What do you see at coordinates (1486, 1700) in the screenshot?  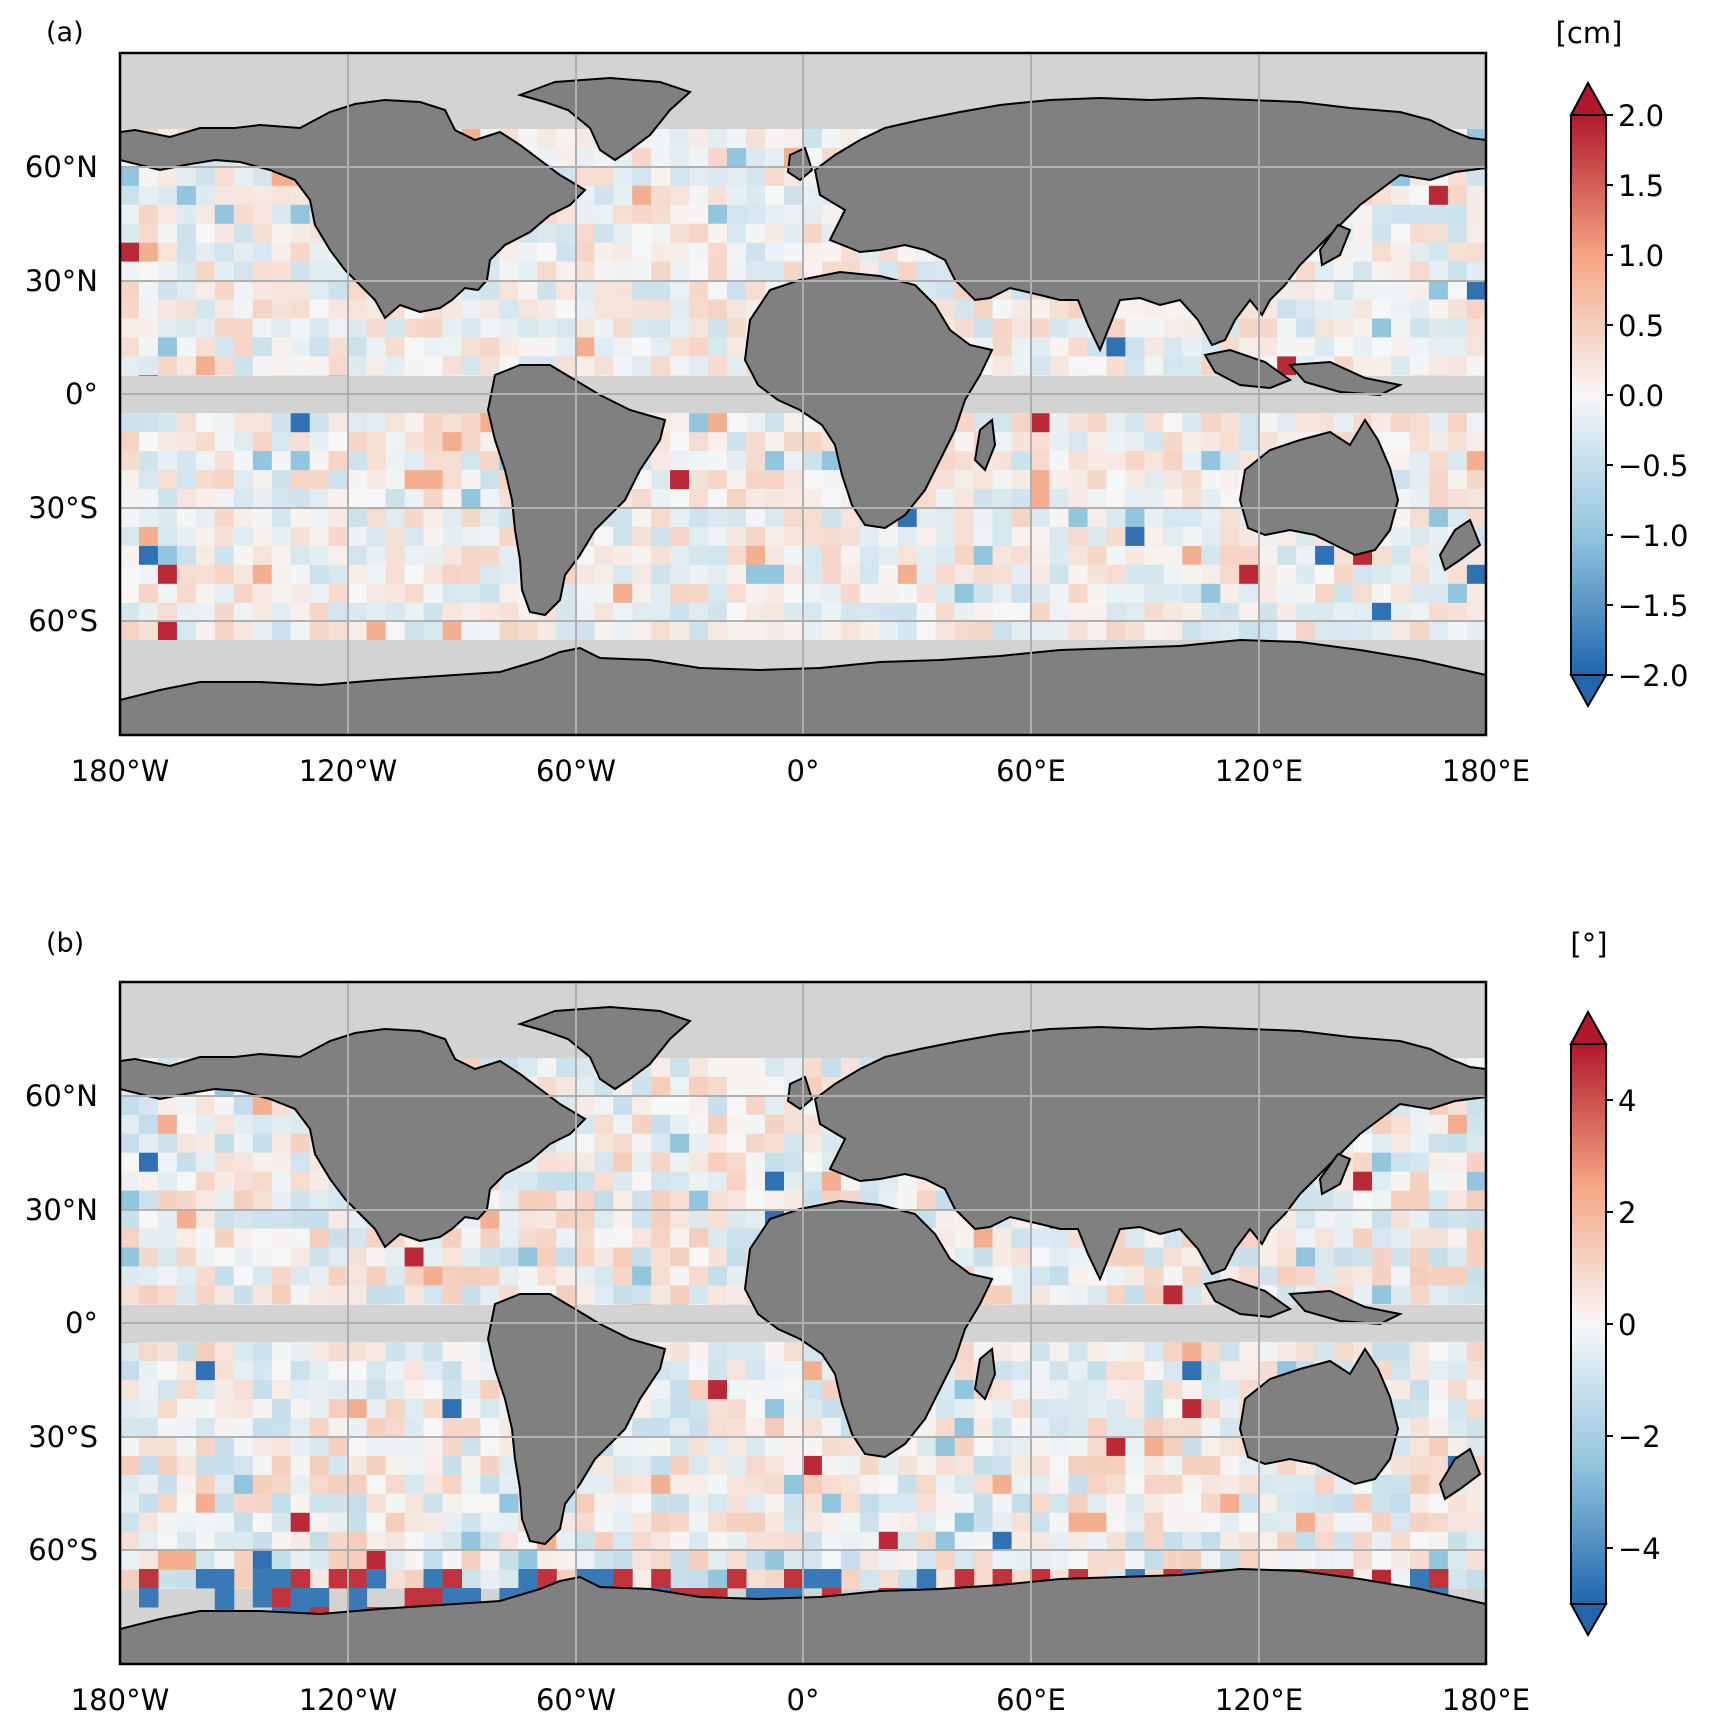 I see `x-tick: 180°E` at bounding box center [1486, 1700].